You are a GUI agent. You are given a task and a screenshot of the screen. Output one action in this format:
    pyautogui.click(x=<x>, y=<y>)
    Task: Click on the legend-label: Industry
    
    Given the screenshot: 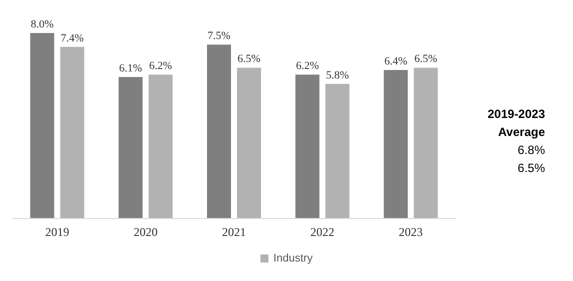 What is the action you would take?
    pyautogui.click(x=293, y=258)
    